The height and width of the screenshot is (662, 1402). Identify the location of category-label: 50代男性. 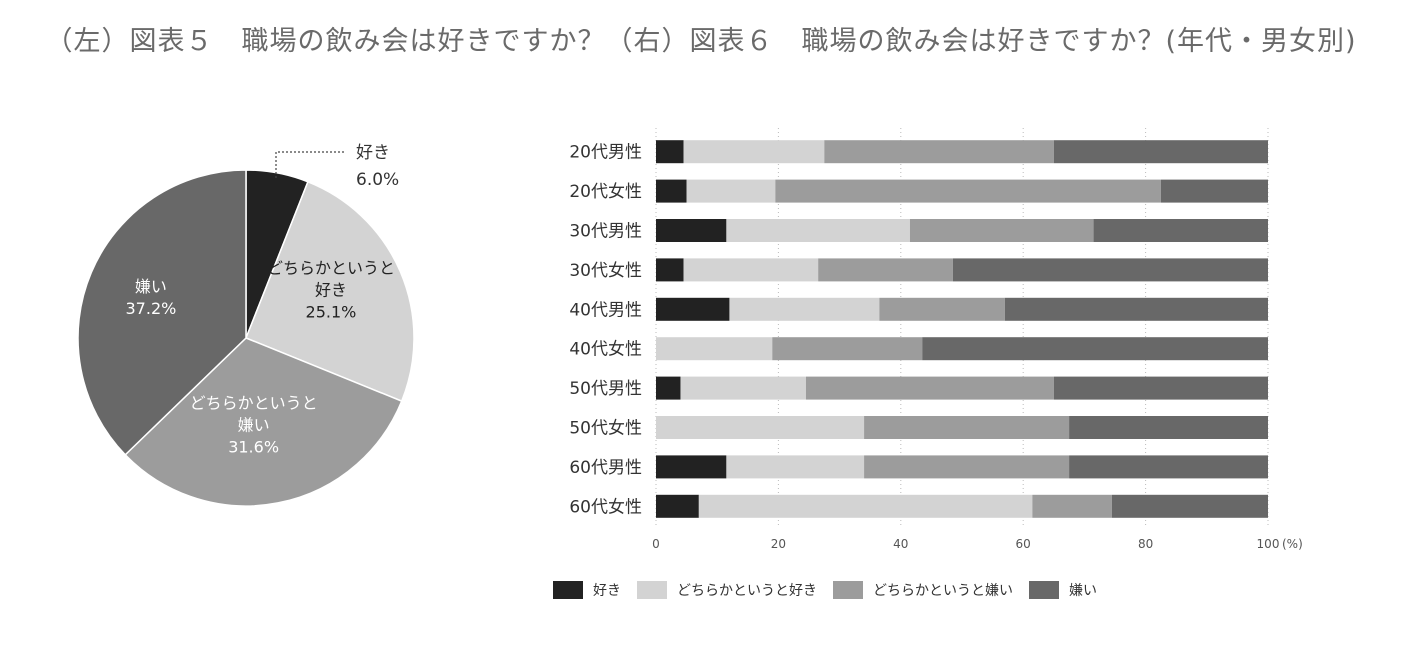
(605, 389).